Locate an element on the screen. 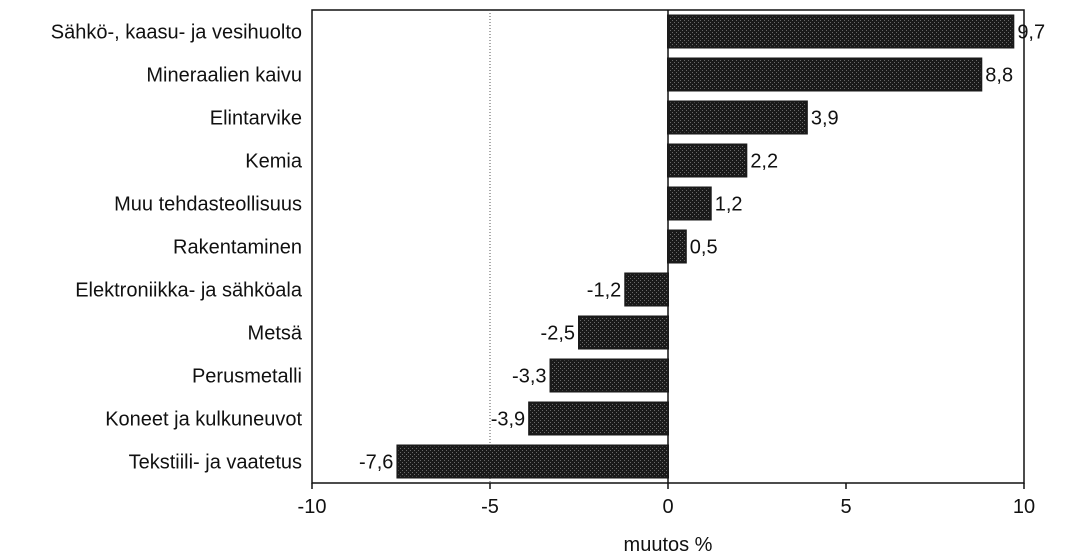 Image resolution: width=1065 pixels, height=558 pixels. category-label: Elintarvike is located at coordinates (256, 119).